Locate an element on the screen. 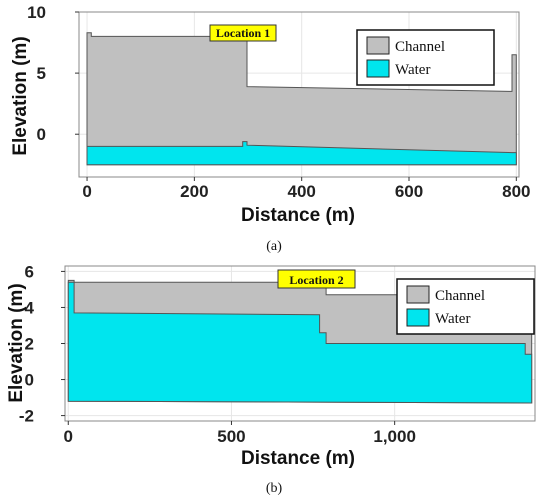 Image resolution: width=550 pixels, height=501 pixels. x-tick-label-2: 400 is located at coordinates (301, 191).